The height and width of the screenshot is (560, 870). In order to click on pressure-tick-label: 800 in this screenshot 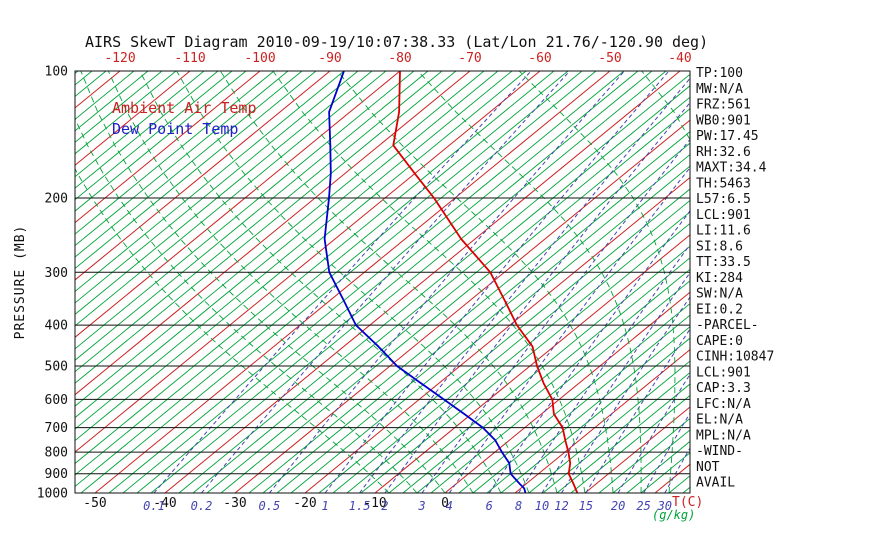, I will do `click(56, 453)`.